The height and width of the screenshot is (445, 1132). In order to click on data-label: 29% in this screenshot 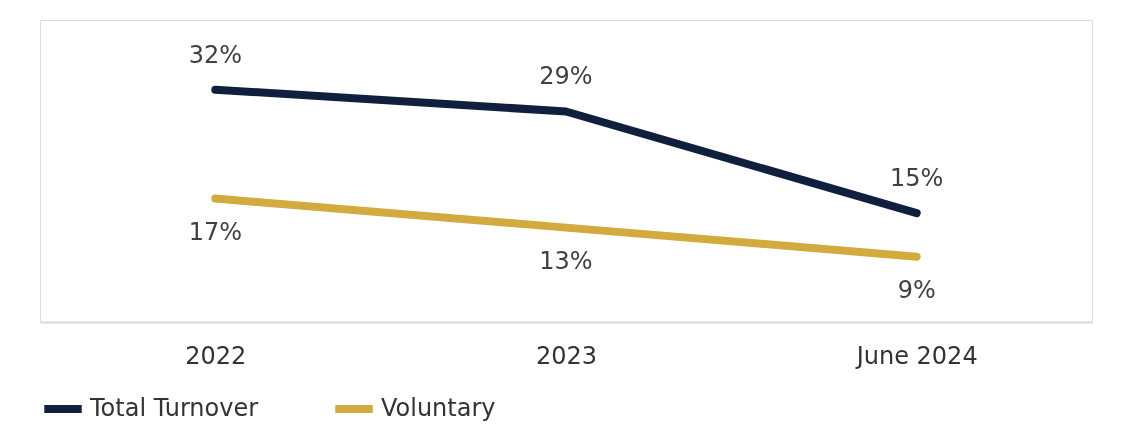, I will do `click(566, 76)`.